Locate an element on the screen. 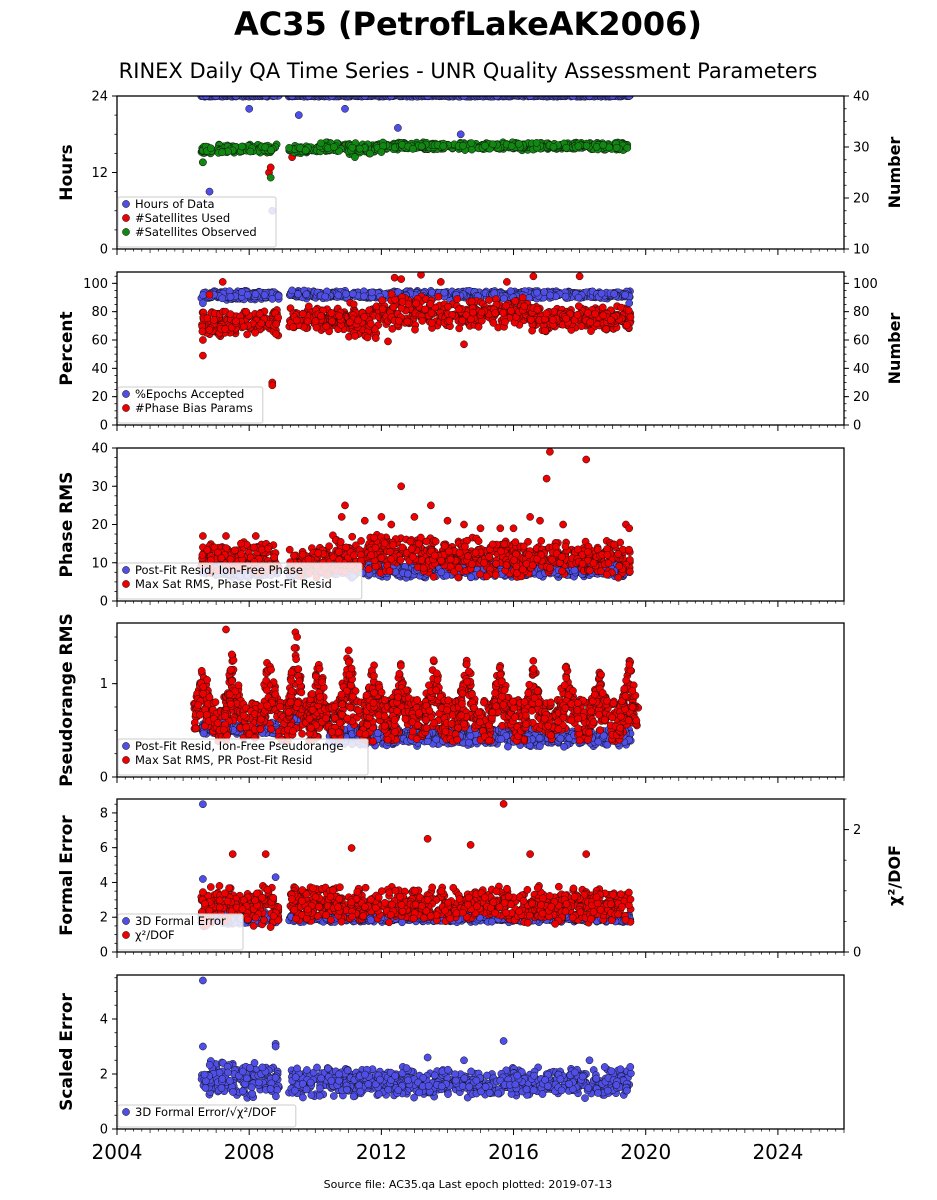  legend-entry: %Epochs Accepted is located at coordinates (189, 394).